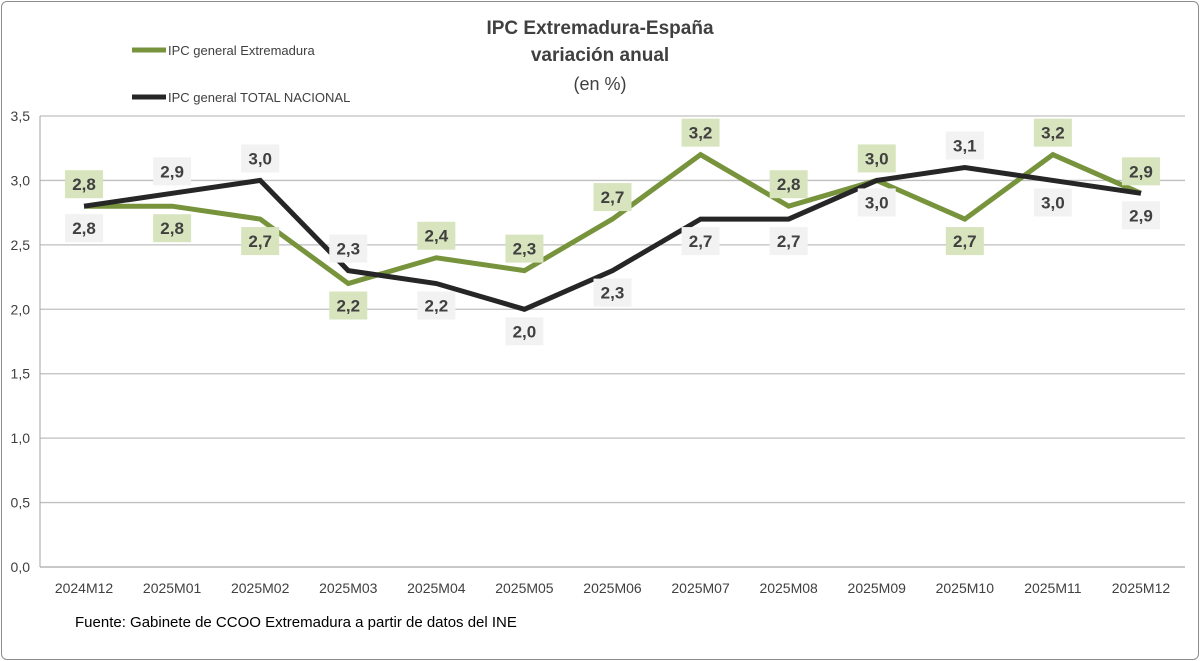 The width and height of the screenshot is (1200, 661). What do you see at coordinates (172, 588) in the screenshot?
I see `x-tick-label: 2025M01` at bounding box center [172, 588].